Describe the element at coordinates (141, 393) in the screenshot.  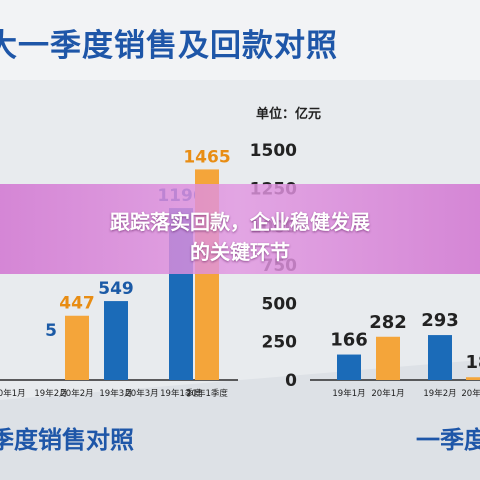
I see `x-tick-label: 20年3月` at that location.